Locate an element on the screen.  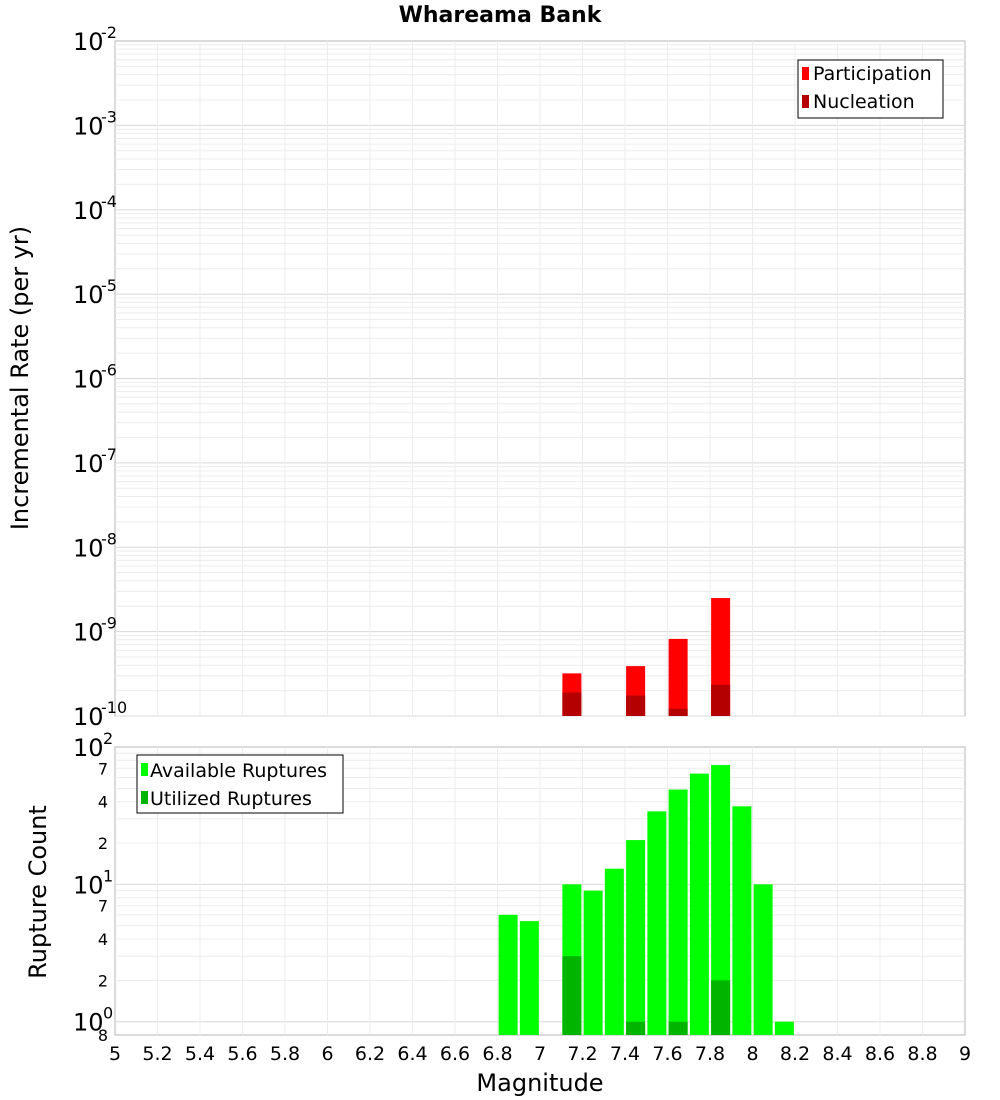
top-y-tick-label: 10⁻⁸ is located at coordinates (95, 545).